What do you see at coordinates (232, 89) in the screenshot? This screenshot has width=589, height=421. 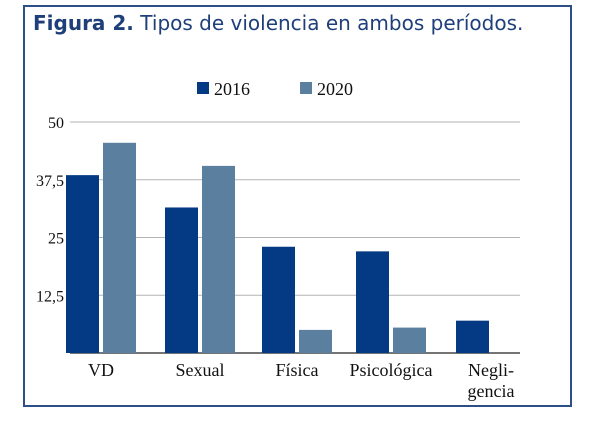 I see `legend-label: 2016` at bounding box center [232, 89].